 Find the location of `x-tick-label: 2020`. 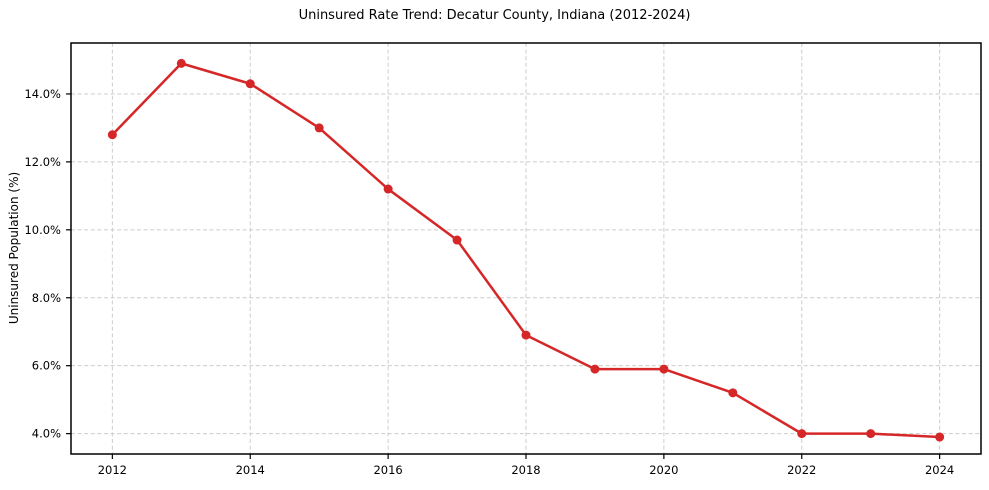

x-tick-label: 2020 is located at coordinates (663, 470).